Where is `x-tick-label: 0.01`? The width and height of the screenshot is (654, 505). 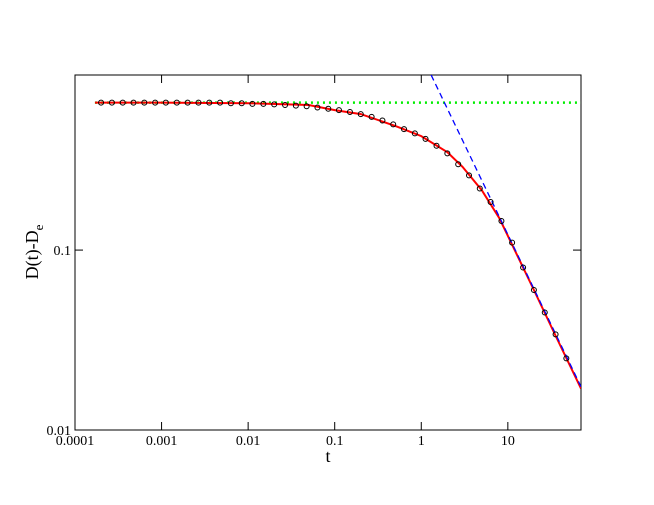 x-tick-label: 0.01 is located at coordinates (248, 441).